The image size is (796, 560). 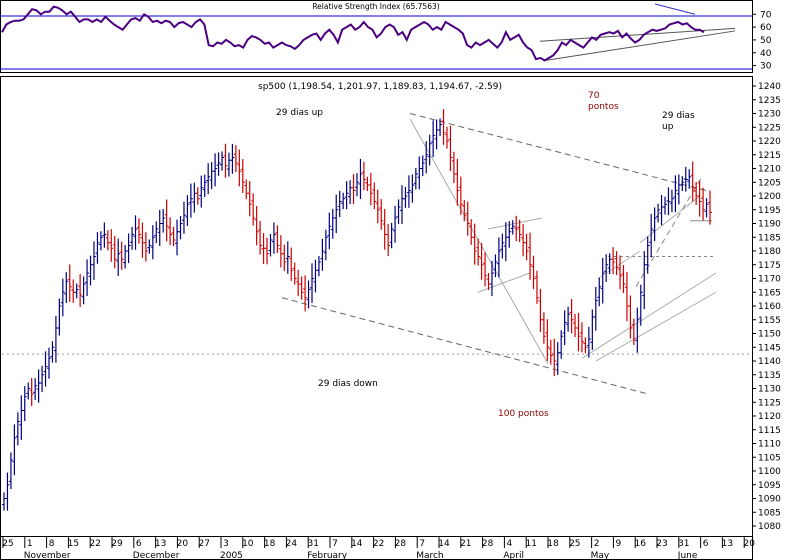 What do you see at coordinates (687, 555) in the screenshot?
I see `x-month-label: June` at bounding box center [687, 555].